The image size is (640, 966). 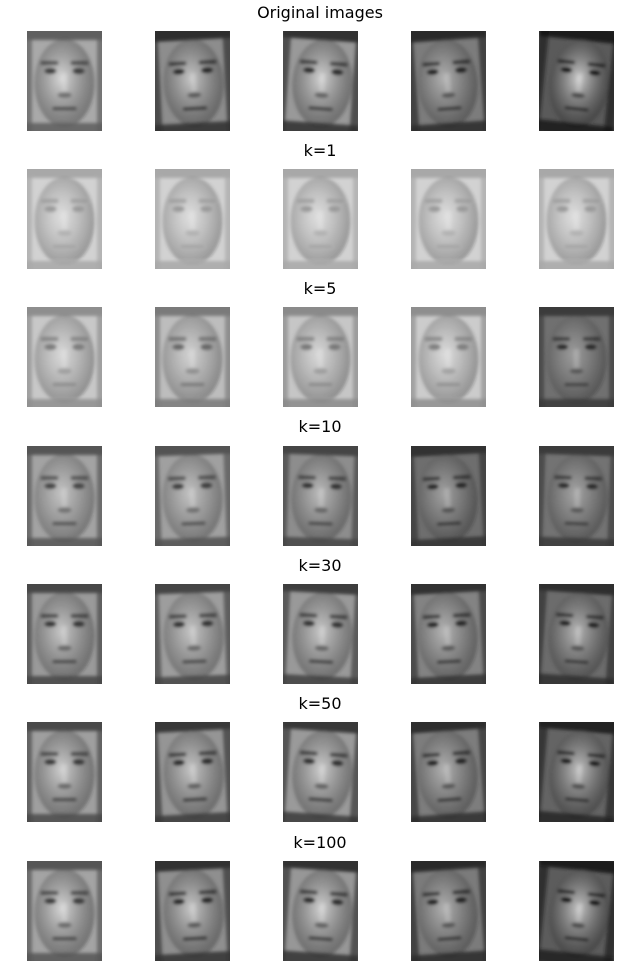 I want to click on row-title: k=1, so click(x=320, y=151).